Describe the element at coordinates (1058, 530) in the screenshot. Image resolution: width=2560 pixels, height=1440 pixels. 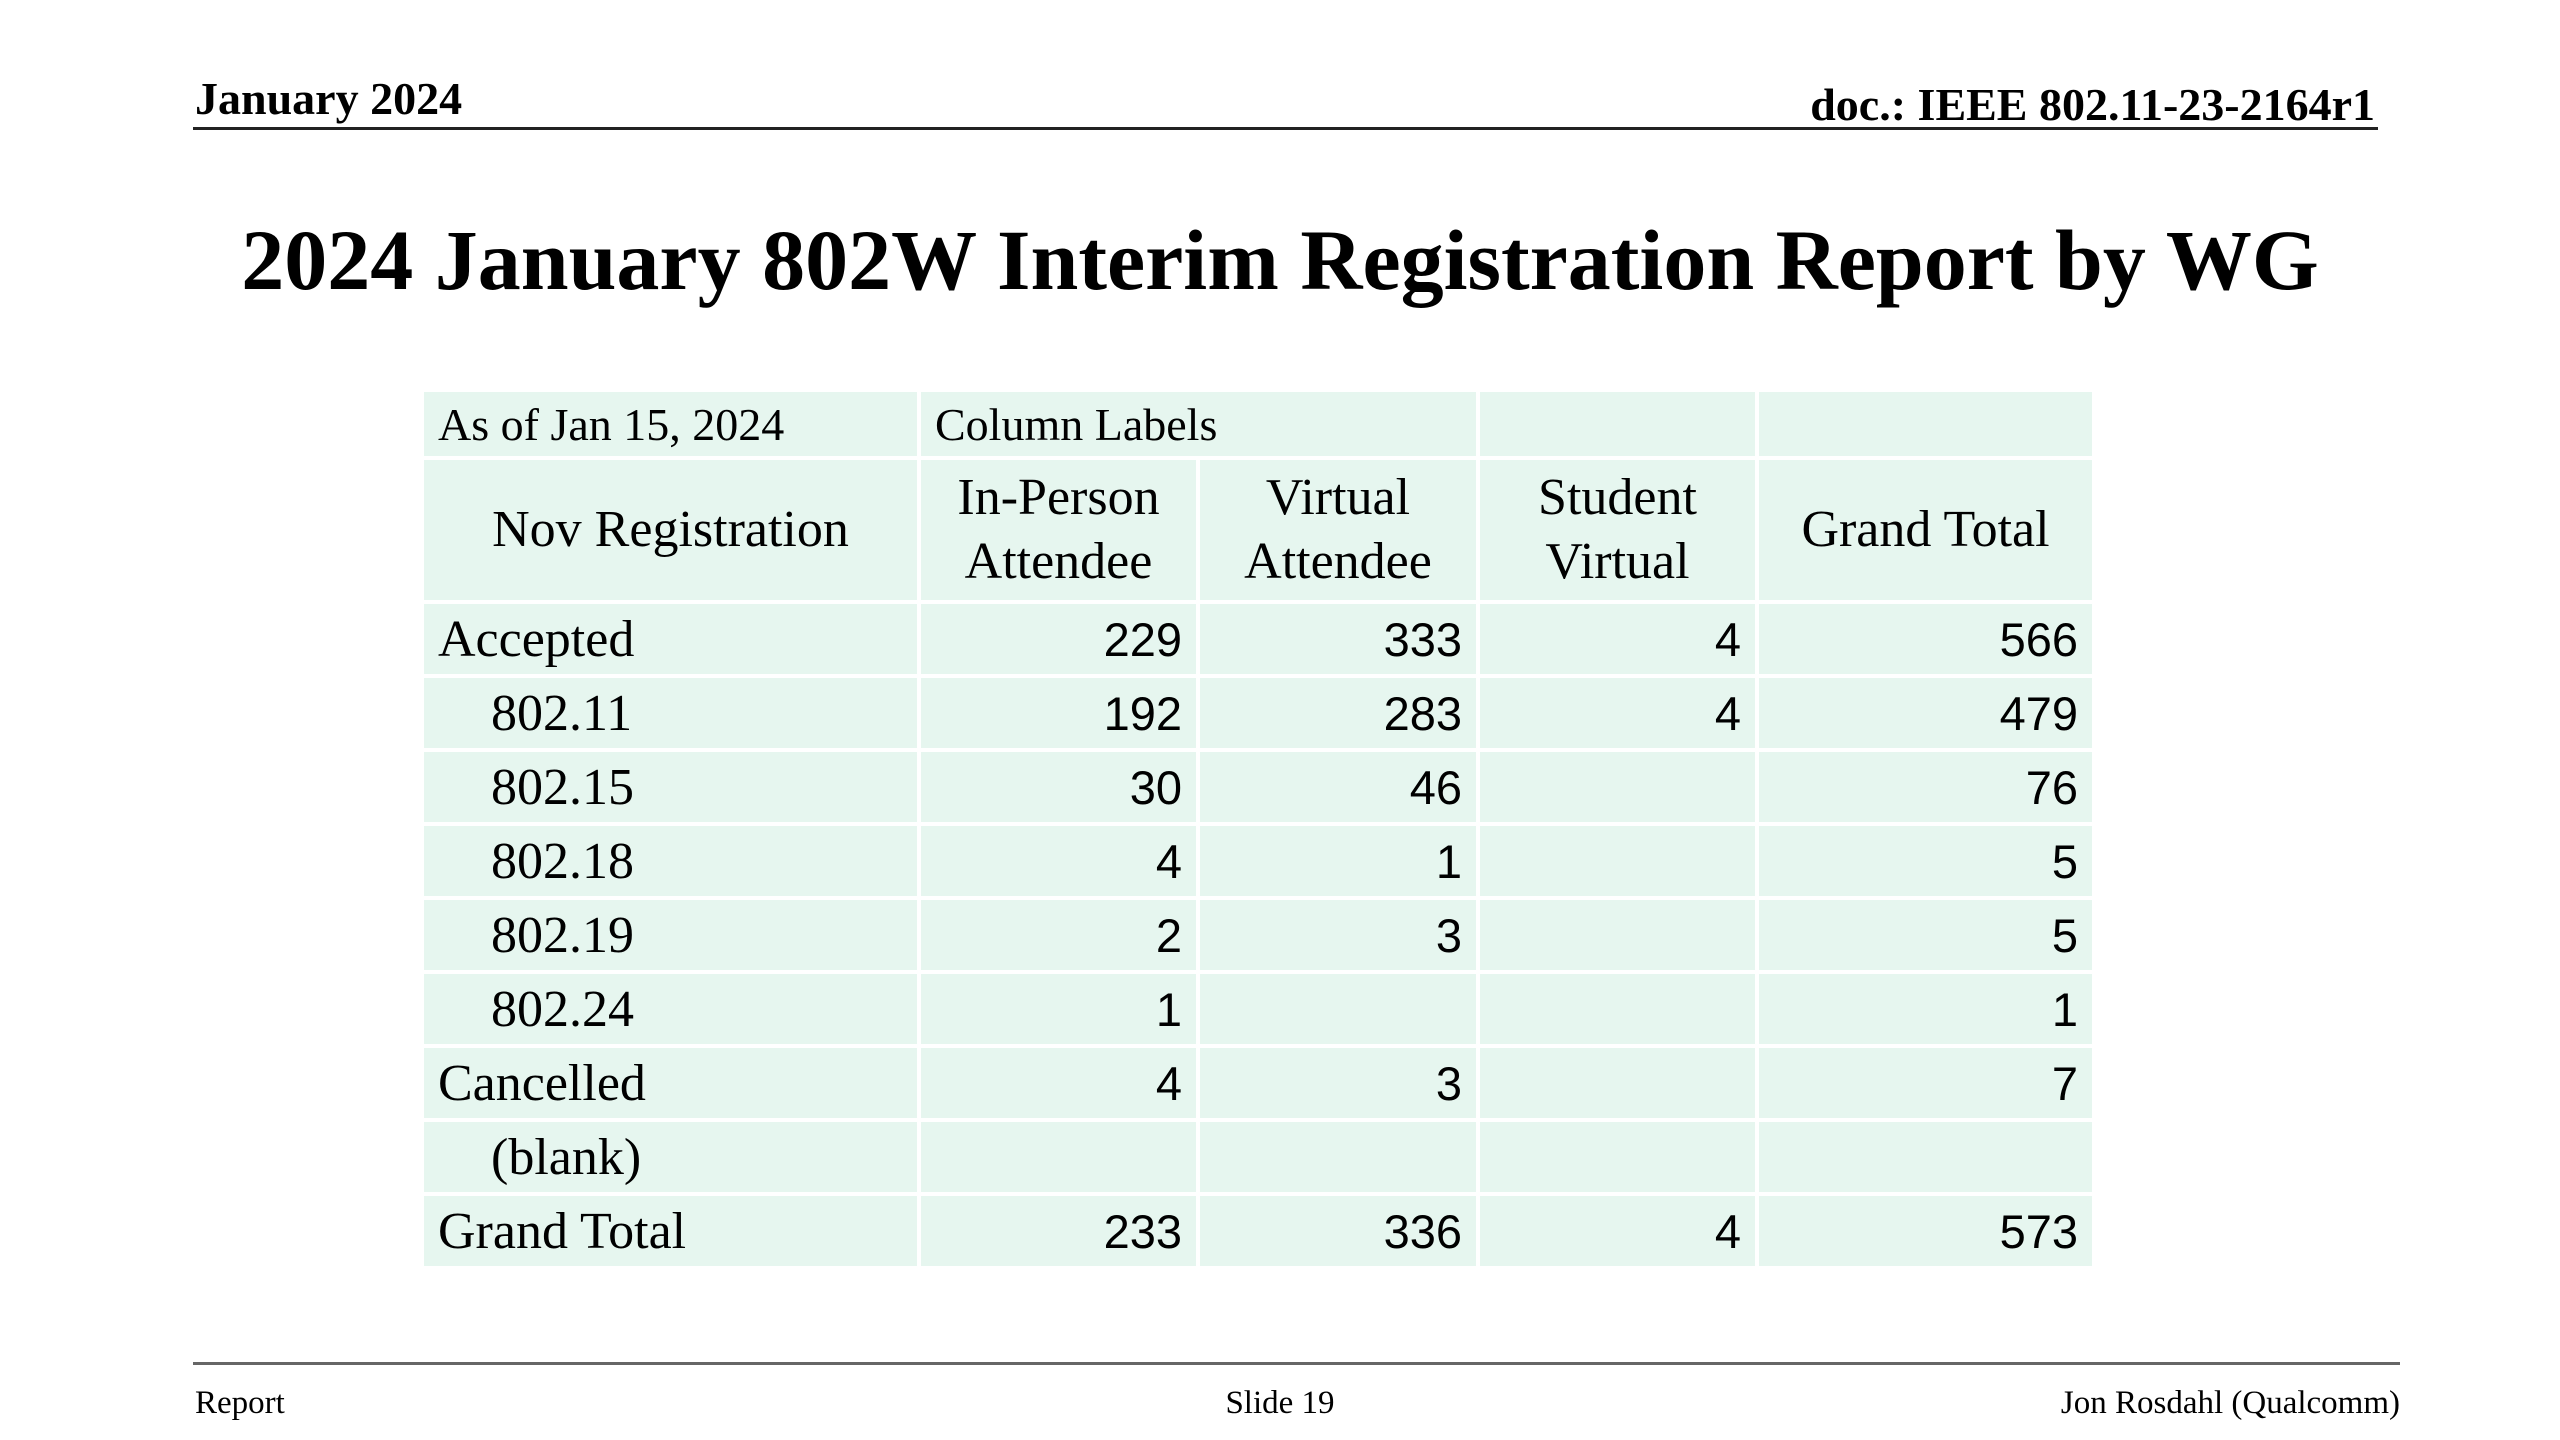
I see `column-header-in-person: In-Person Attendee` at that location.